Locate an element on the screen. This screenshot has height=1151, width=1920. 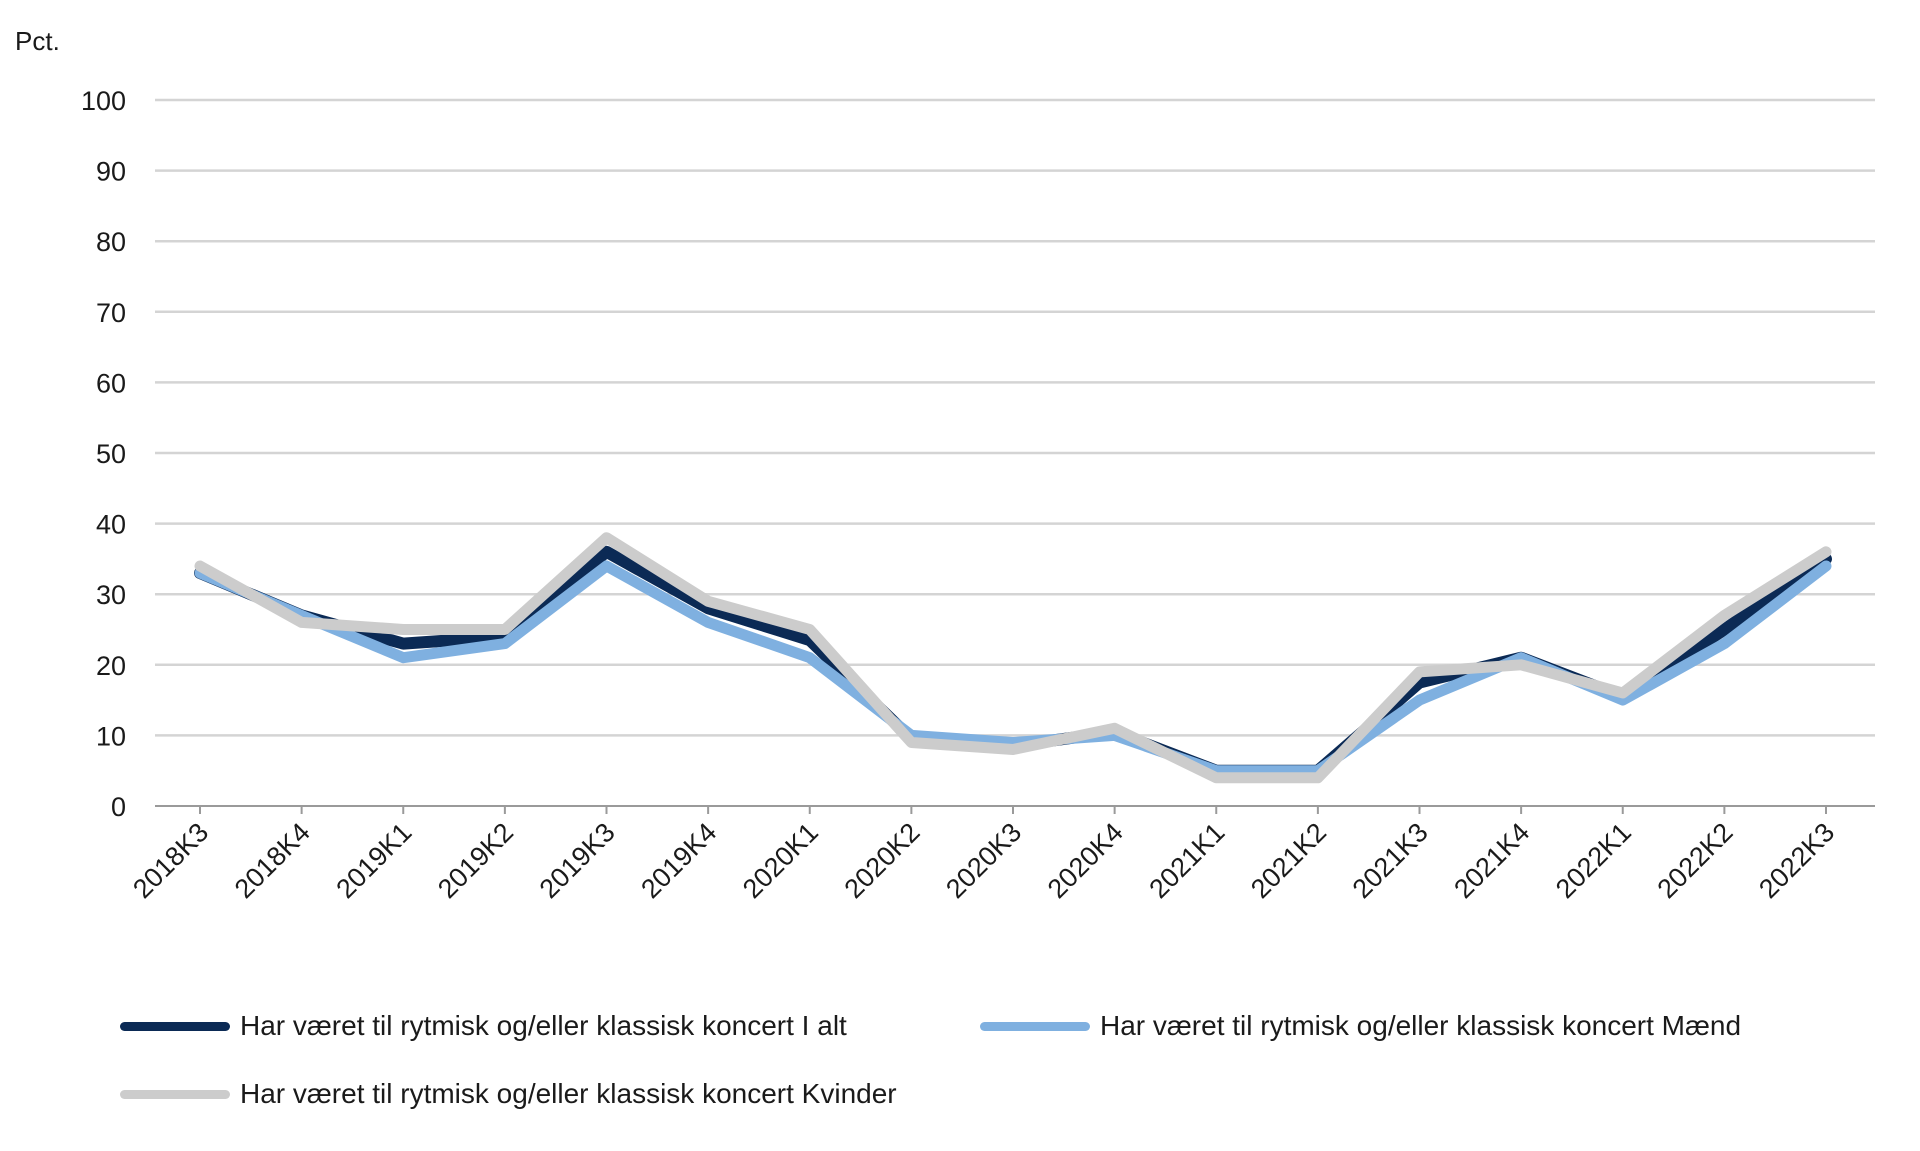
x-tick-label: 2019K3 is located at coordinates (577, 860).